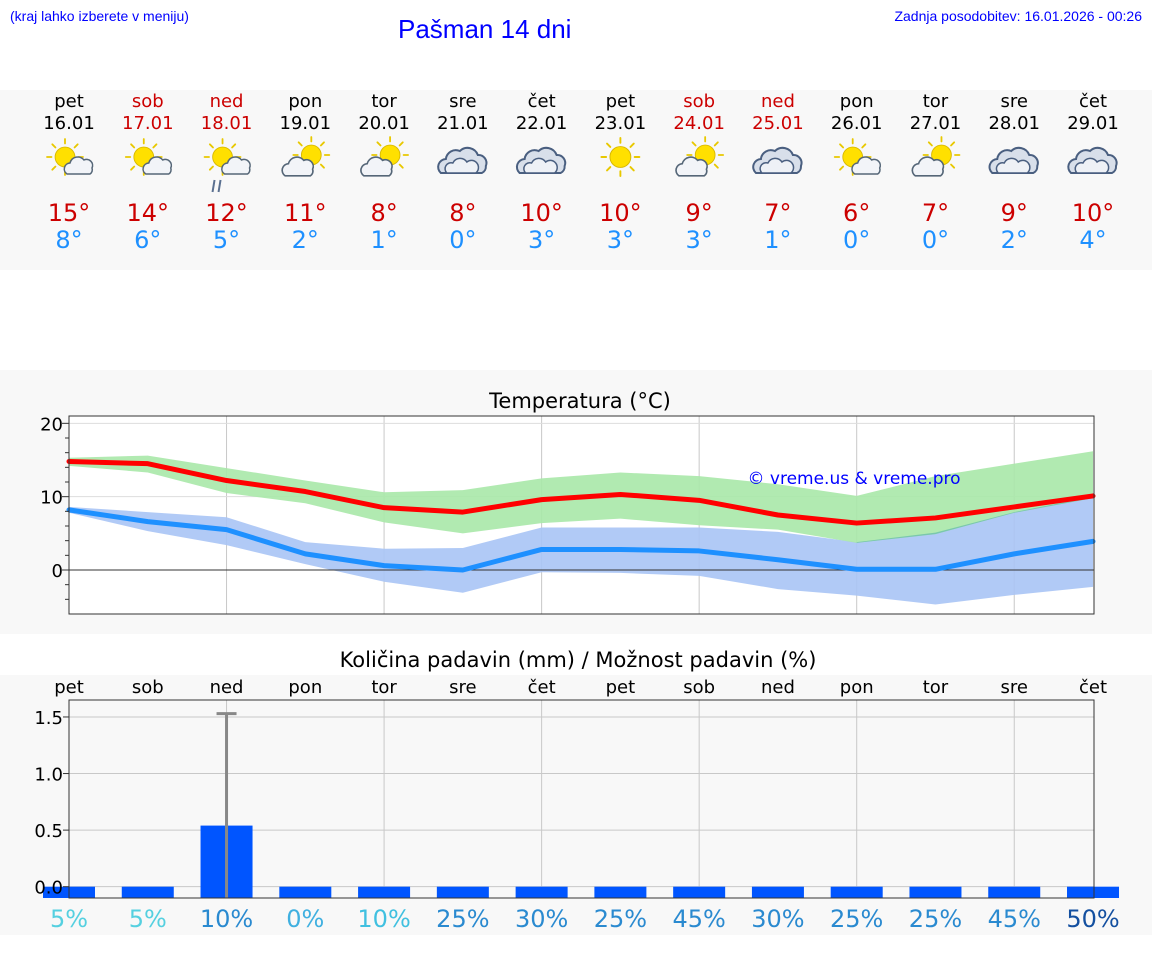 This screenshot has height=975, width=1152. What do you see at coordinates (856, 213) in the screenshot?
I see `temp-max: 6°` at bounding box center [856, 213].